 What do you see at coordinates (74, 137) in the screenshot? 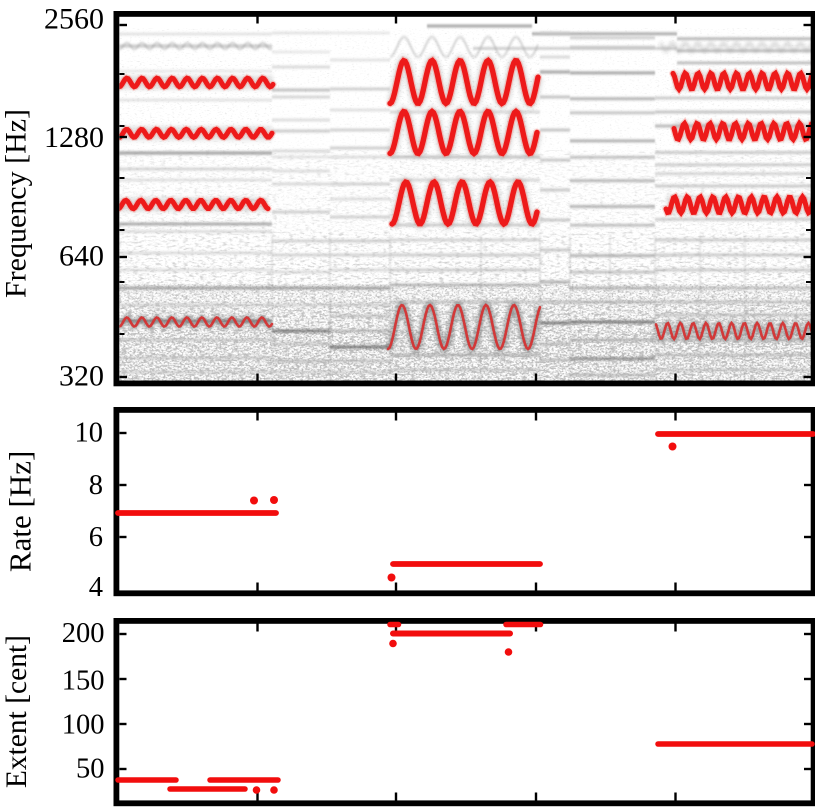
I see `svg-text: 1280` at bounding box center [74, 137].